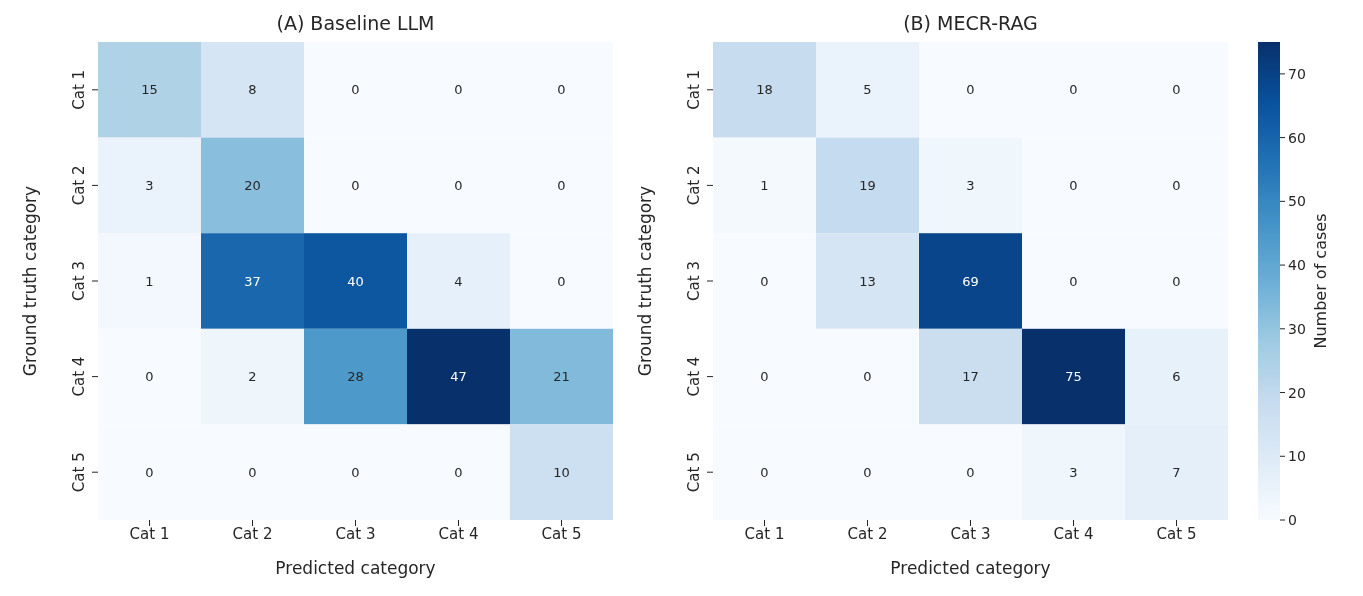 The image size is (1363, 596). I want to click on data-label: 69, so click(970, 281).